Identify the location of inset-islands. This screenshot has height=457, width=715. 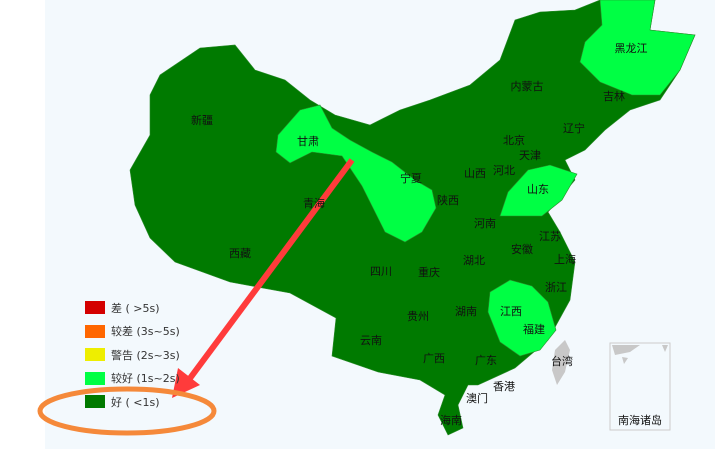
(640, 354).